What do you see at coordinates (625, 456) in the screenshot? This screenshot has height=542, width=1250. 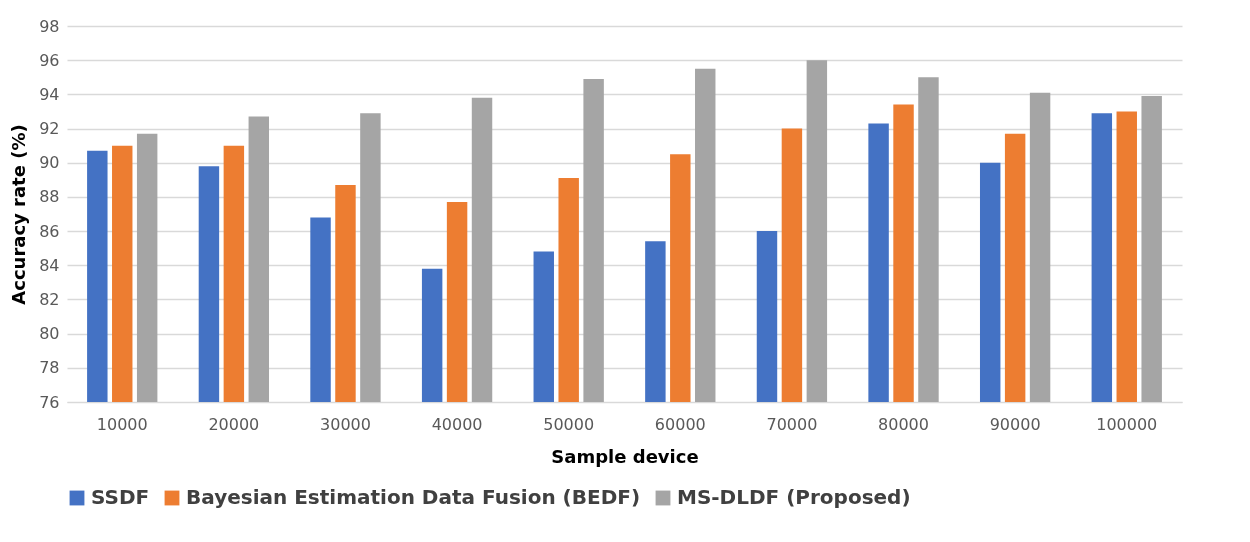 I see `x-axis-title: Sample device` at bounding box center [625, 456].